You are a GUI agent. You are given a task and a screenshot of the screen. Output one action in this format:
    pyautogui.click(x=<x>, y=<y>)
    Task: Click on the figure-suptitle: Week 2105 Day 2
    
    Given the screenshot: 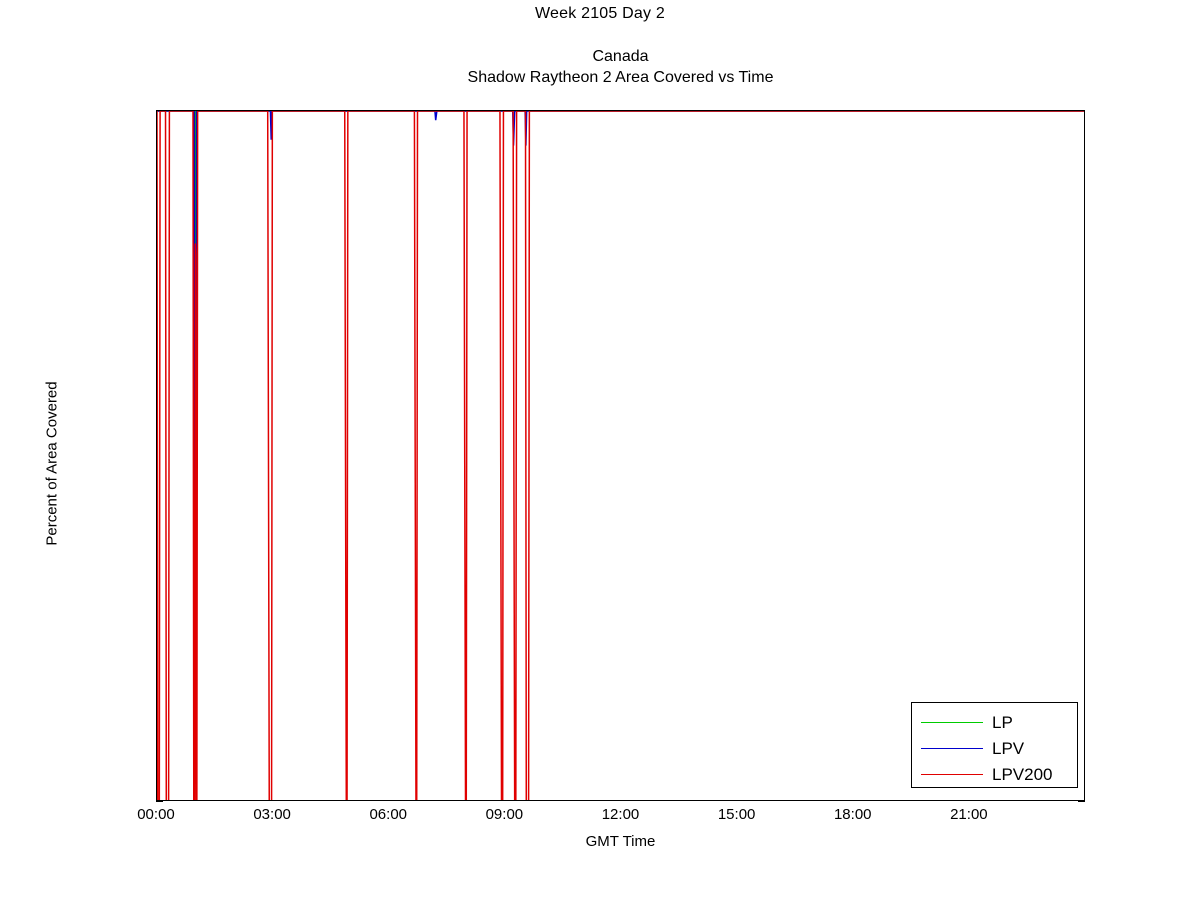 What is the action you would take?
    pyautogui.click(x=600, y=13)
    